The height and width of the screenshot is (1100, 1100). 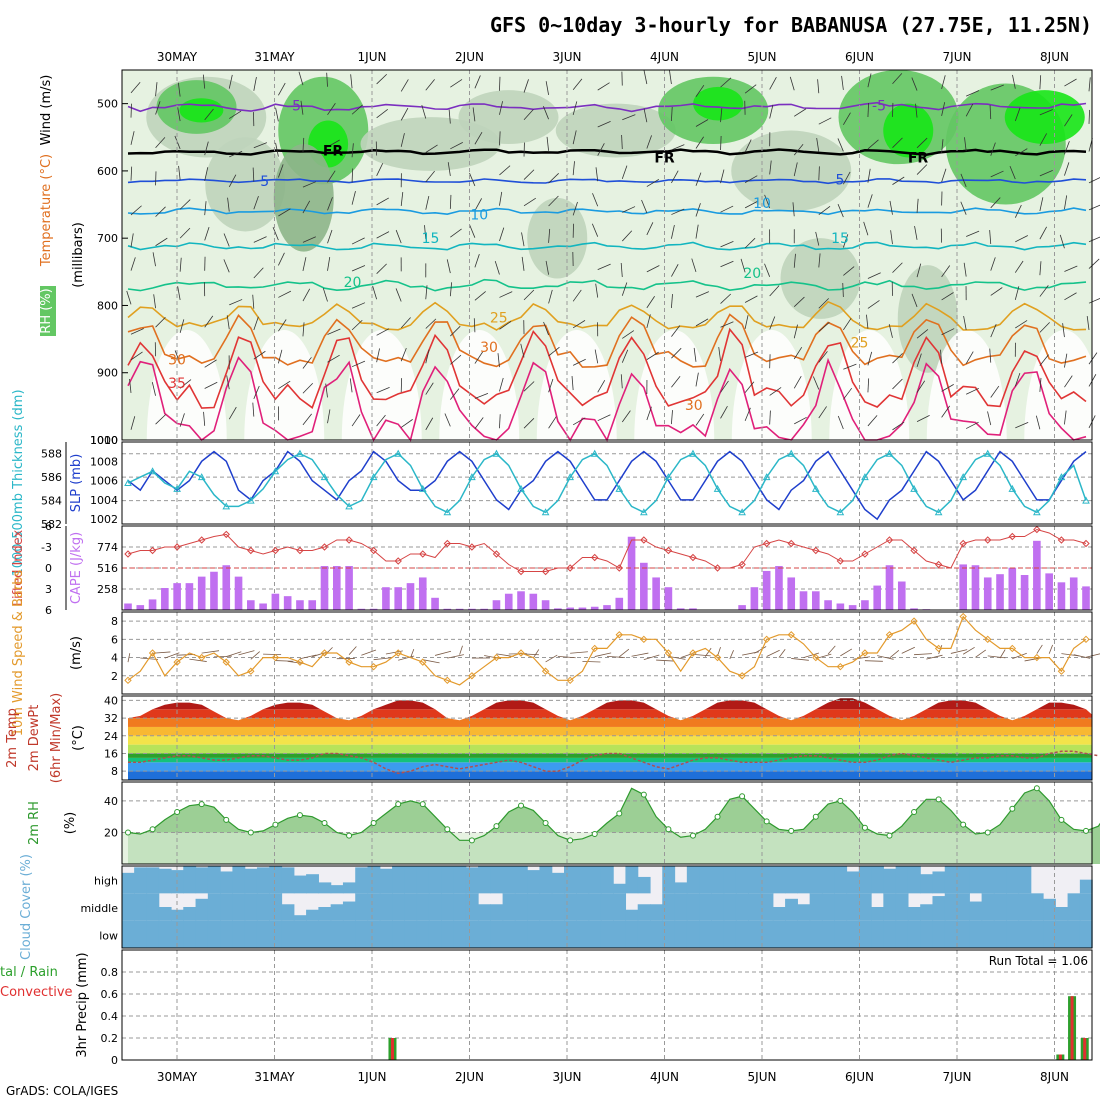 I want to click on contour-label: 5, so click(x=264, y=182).